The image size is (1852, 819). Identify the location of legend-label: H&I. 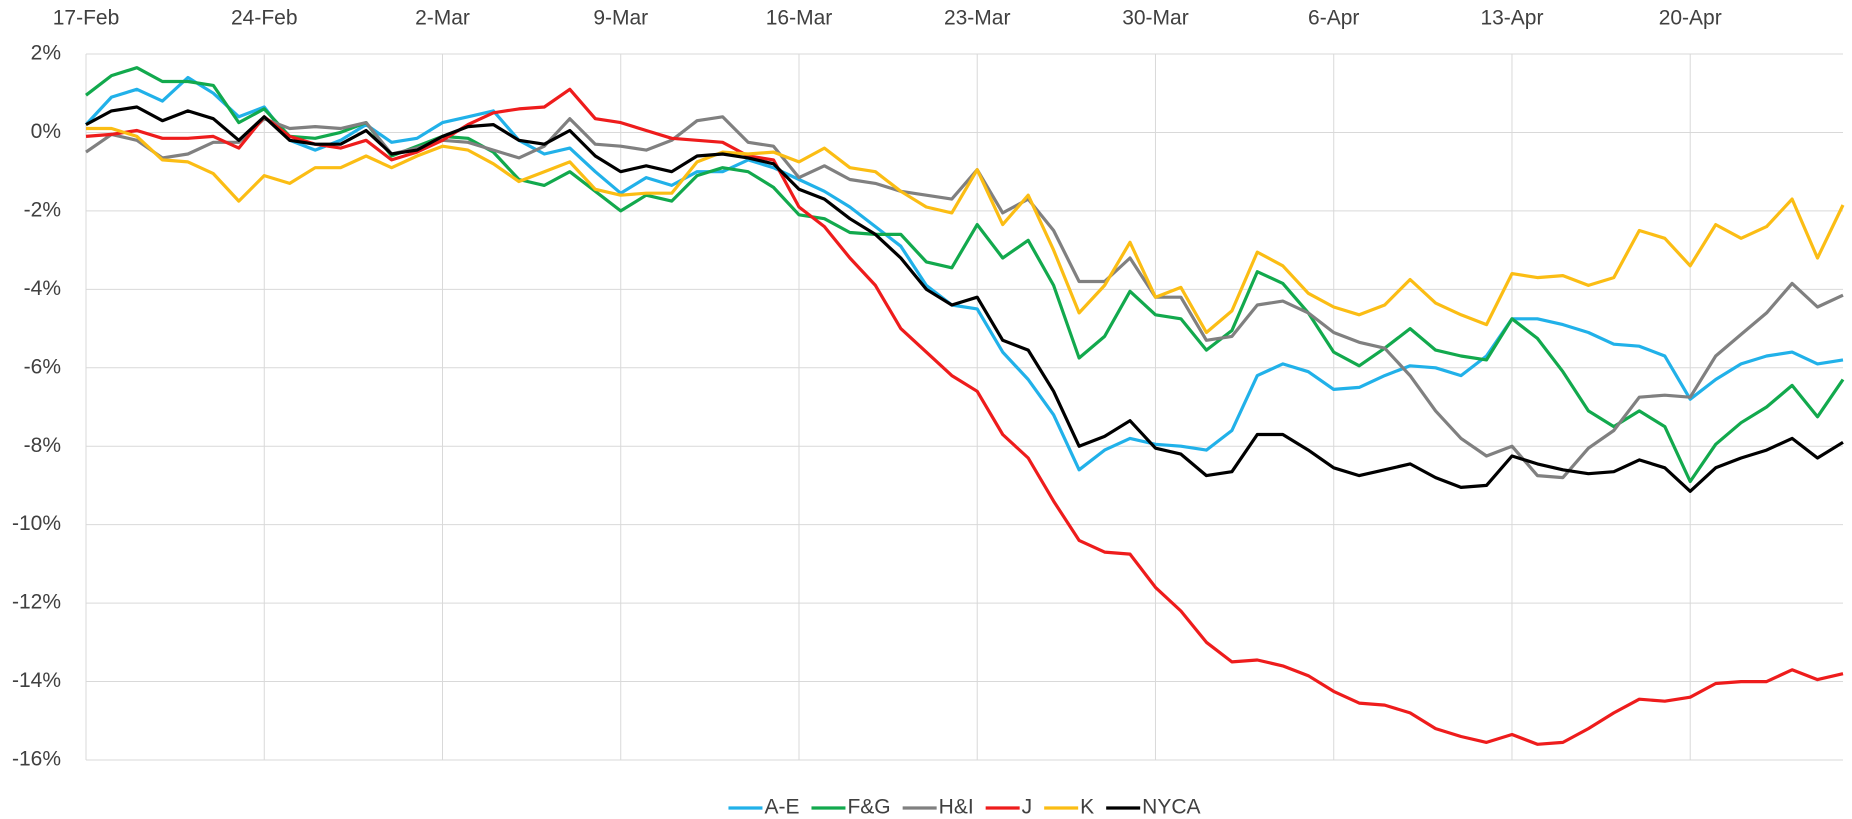
(956, 807).